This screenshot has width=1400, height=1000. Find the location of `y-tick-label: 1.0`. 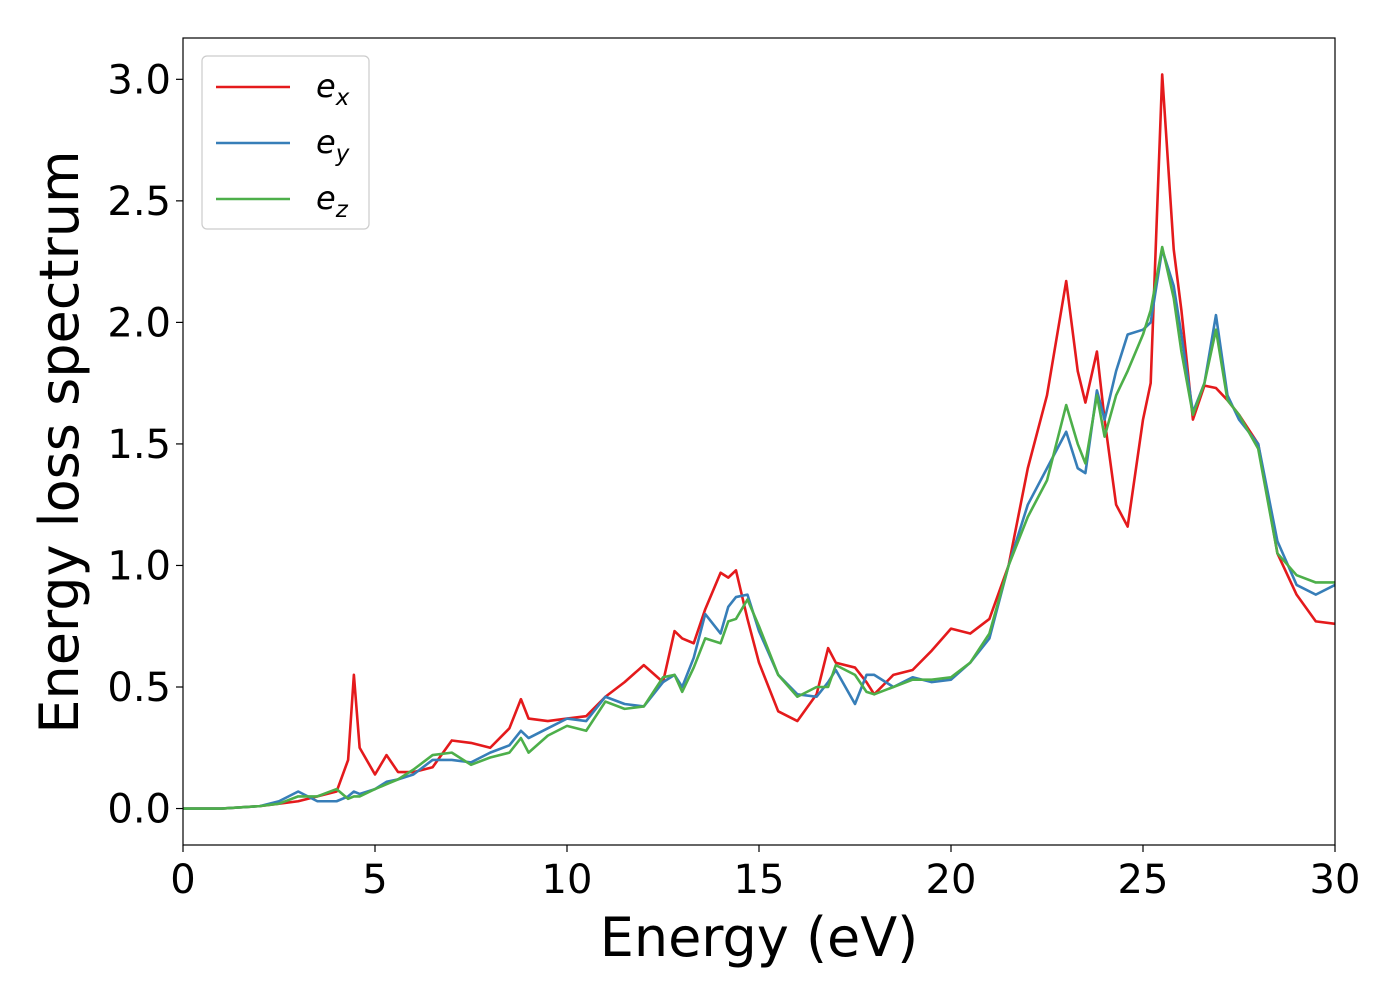

y-tick-label: 1.0 is located at coordinates (139, 566).